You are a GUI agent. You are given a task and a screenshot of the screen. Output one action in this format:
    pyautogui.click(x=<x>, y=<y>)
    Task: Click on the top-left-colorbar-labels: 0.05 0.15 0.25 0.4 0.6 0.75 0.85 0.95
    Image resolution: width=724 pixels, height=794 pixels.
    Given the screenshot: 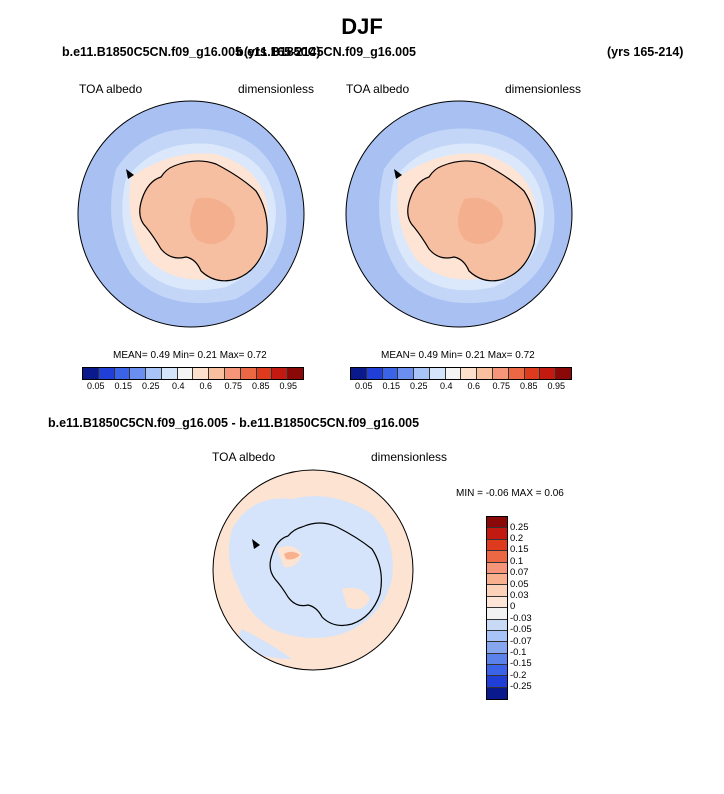 What is the action you would take?
    pyautogui.click(x=192, y=386)
    